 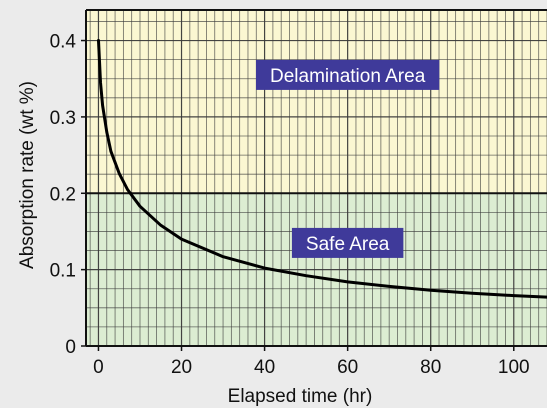 I want to click on x-tick-label-3: 60, so click(x=347, y=367).